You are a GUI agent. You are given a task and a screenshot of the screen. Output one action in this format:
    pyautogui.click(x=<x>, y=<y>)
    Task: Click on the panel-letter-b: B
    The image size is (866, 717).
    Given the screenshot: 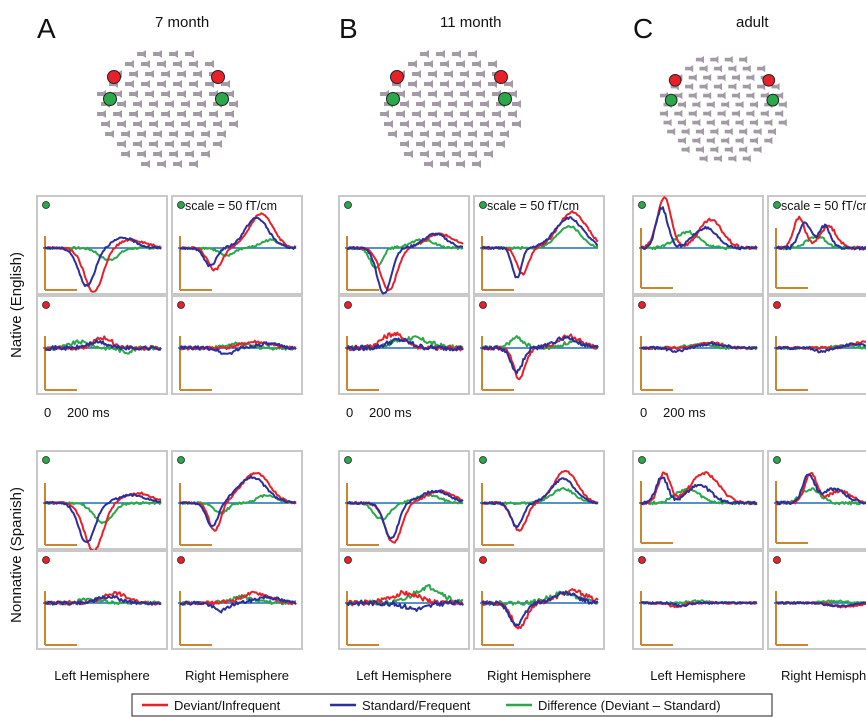 What is the action you would take?
    pyautogui.click(x=348, y=28)
    